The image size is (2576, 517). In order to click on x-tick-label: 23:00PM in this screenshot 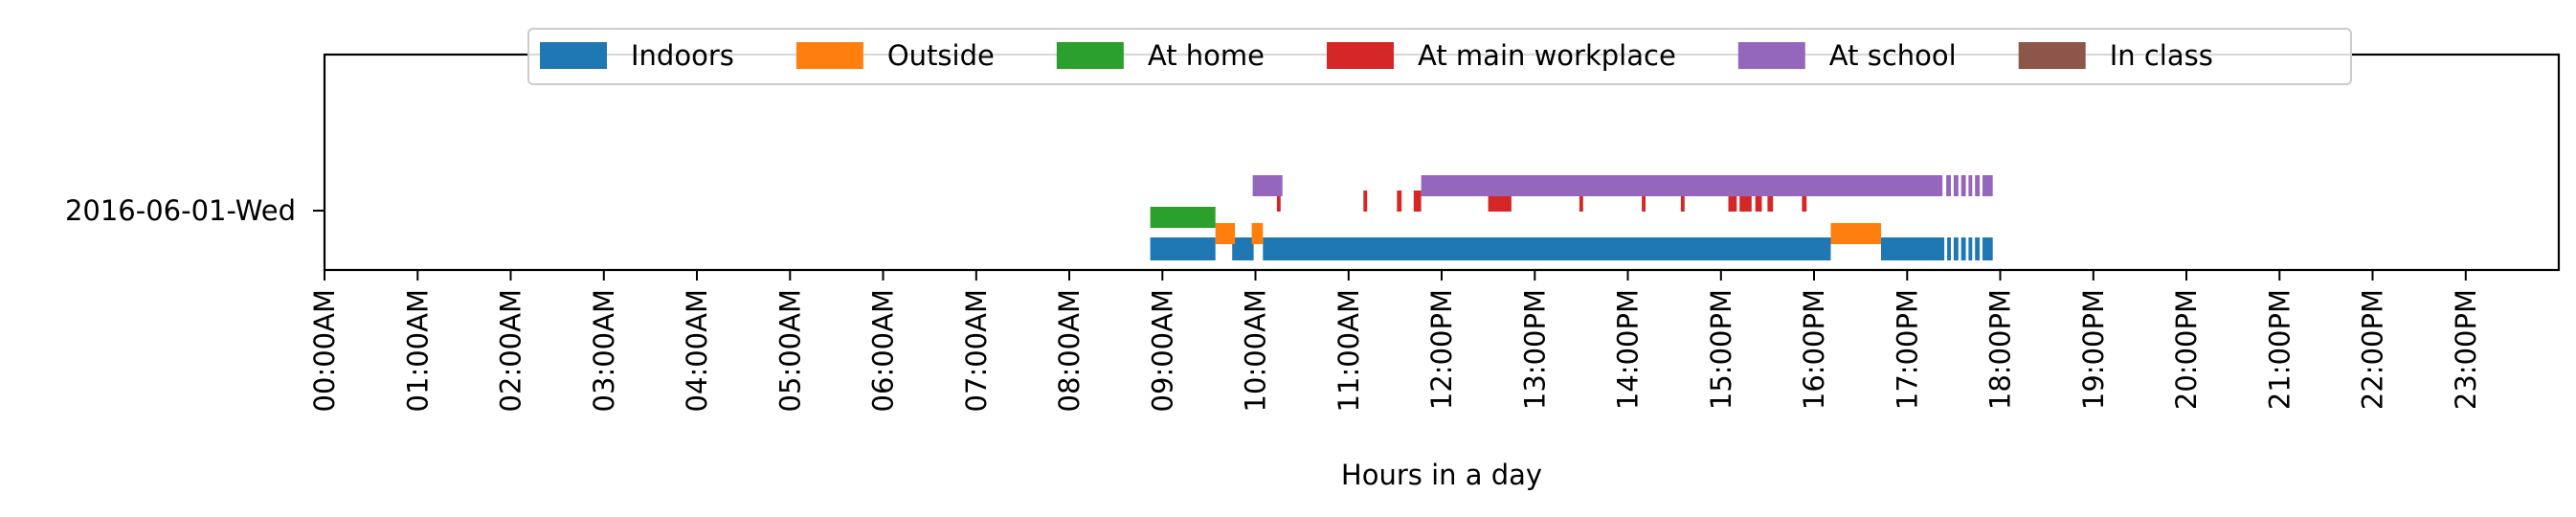, I will do `click(2466, 349)`.